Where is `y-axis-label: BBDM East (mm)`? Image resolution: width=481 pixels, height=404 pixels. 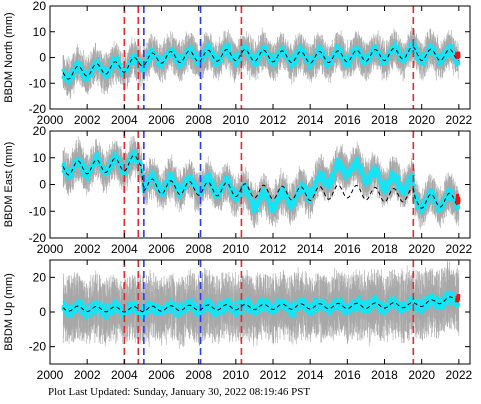
y-axis-label: BBDM East (mm) is located at coordinates (9, 185).